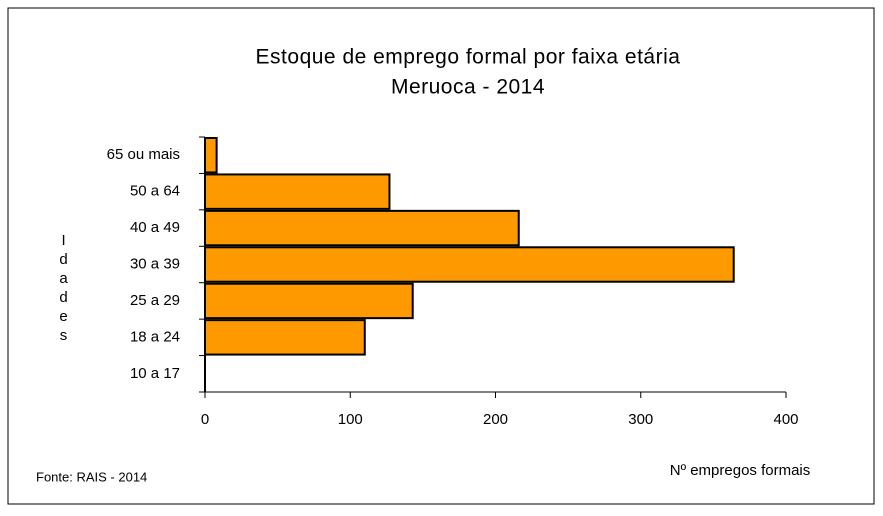 Image resolution: width=883 pixels, height=516 pixels. What do you see at coordinates (155, 300) in the screenshot?
I see `y-tick-label: 25 a 29` at bounding box center [155, 300].